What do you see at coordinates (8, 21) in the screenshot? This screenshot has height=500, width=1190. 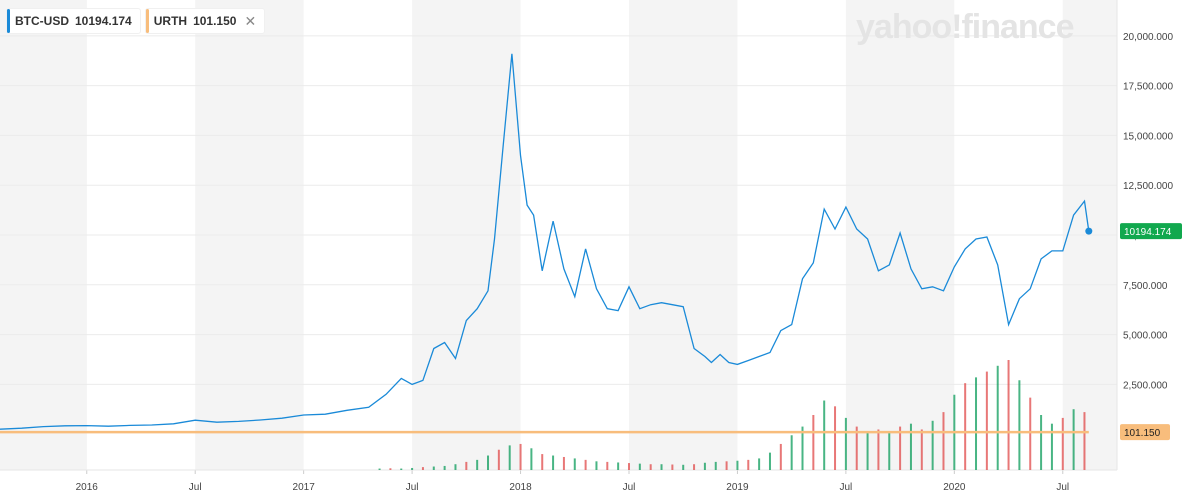 I see `btc-color-bar` at bounding box center [8, 21].